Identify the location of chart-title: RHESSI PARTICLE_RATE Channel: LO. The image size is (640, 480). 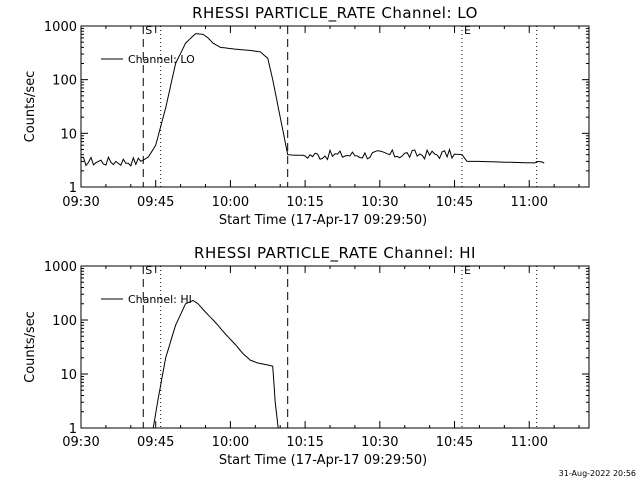
(335, 13).